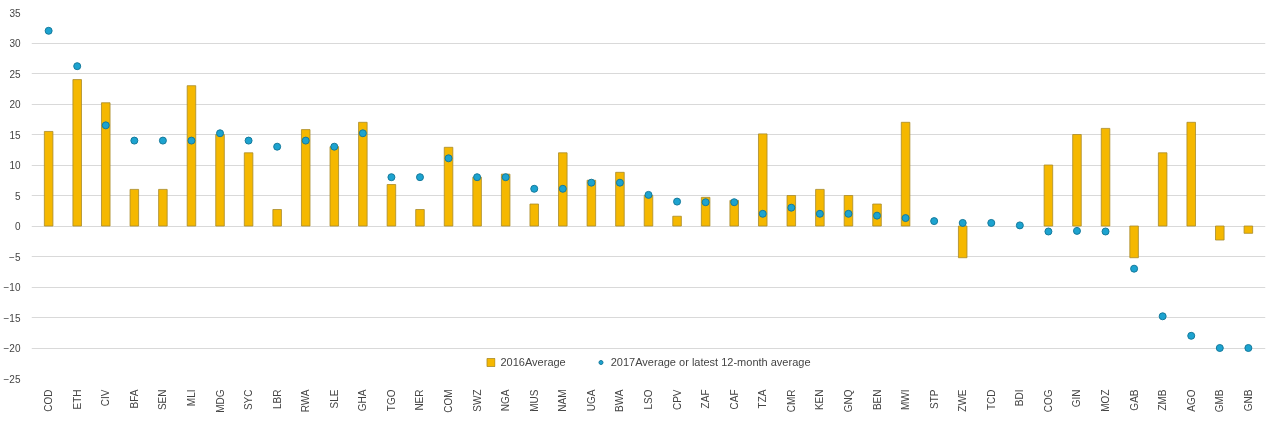 Image resolution: width=1276 pixels, height=421 pixels. What do you see at coordinates (1220, 401) in the screenshot?
I see `x-tick-label: GMB` at bounding box center [1220, 401].